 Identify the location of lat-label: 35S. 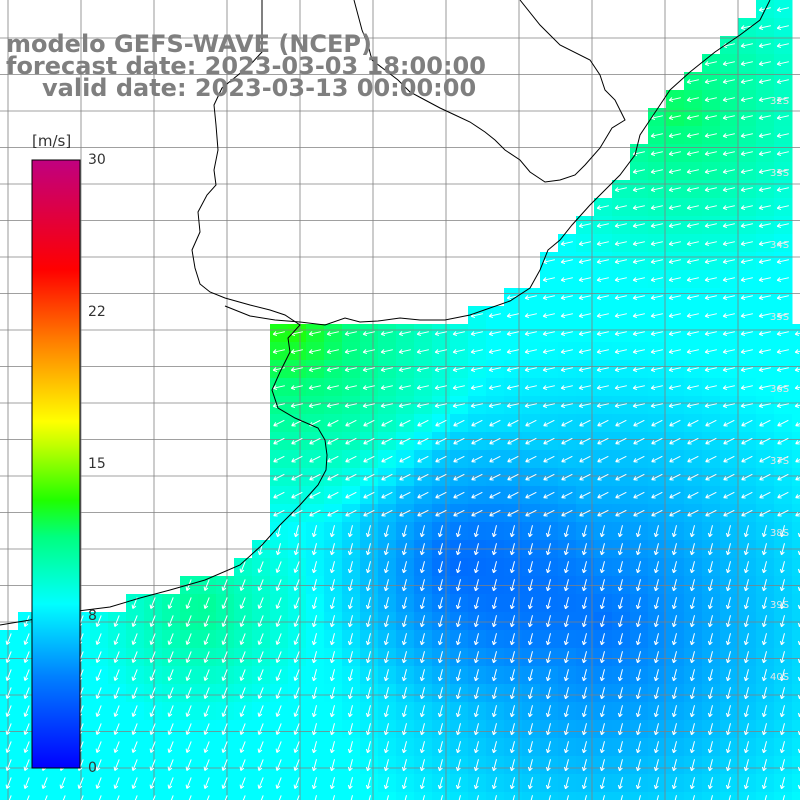
(780, 317).